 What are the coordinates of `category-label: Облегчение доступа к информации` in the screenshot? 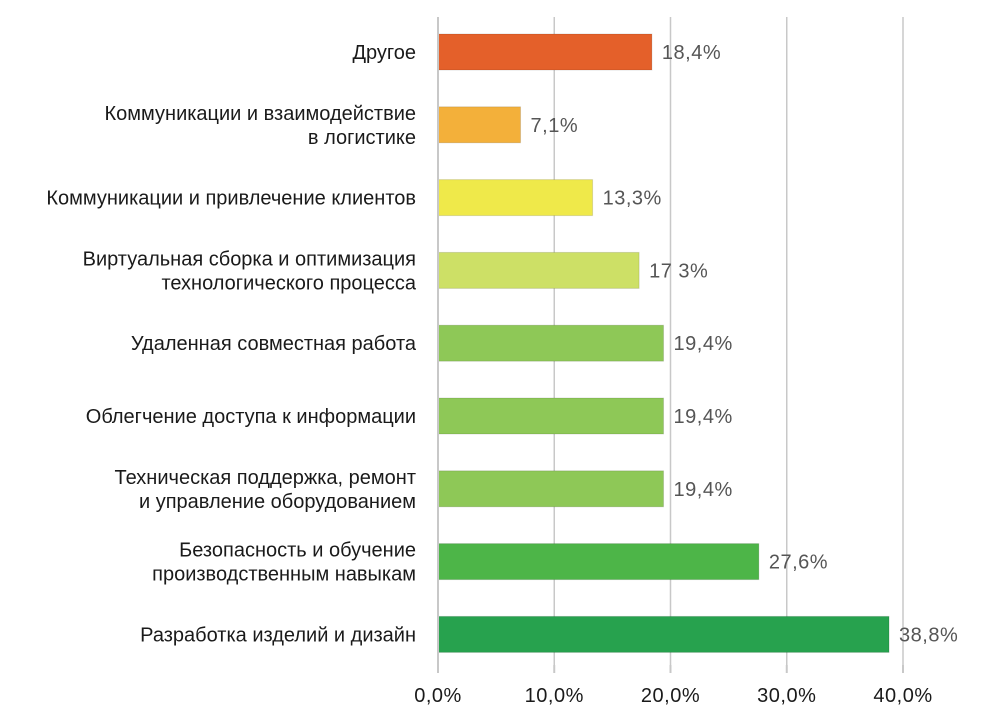 It's located at (251, 417).